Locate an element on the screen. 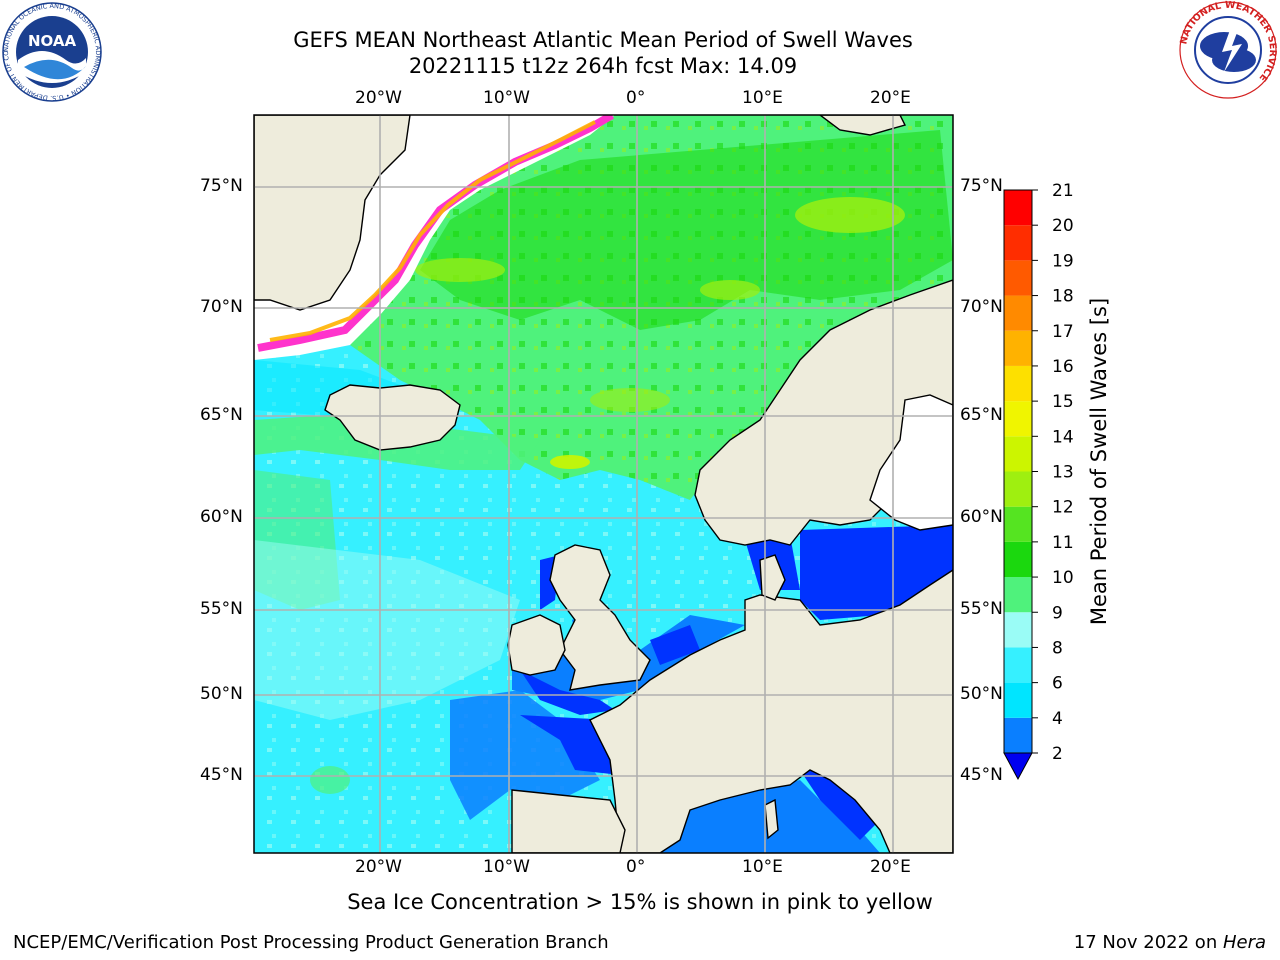 The width and height of the screenshot is (1280, 960). great-britain is located at coordinates (600, 617).